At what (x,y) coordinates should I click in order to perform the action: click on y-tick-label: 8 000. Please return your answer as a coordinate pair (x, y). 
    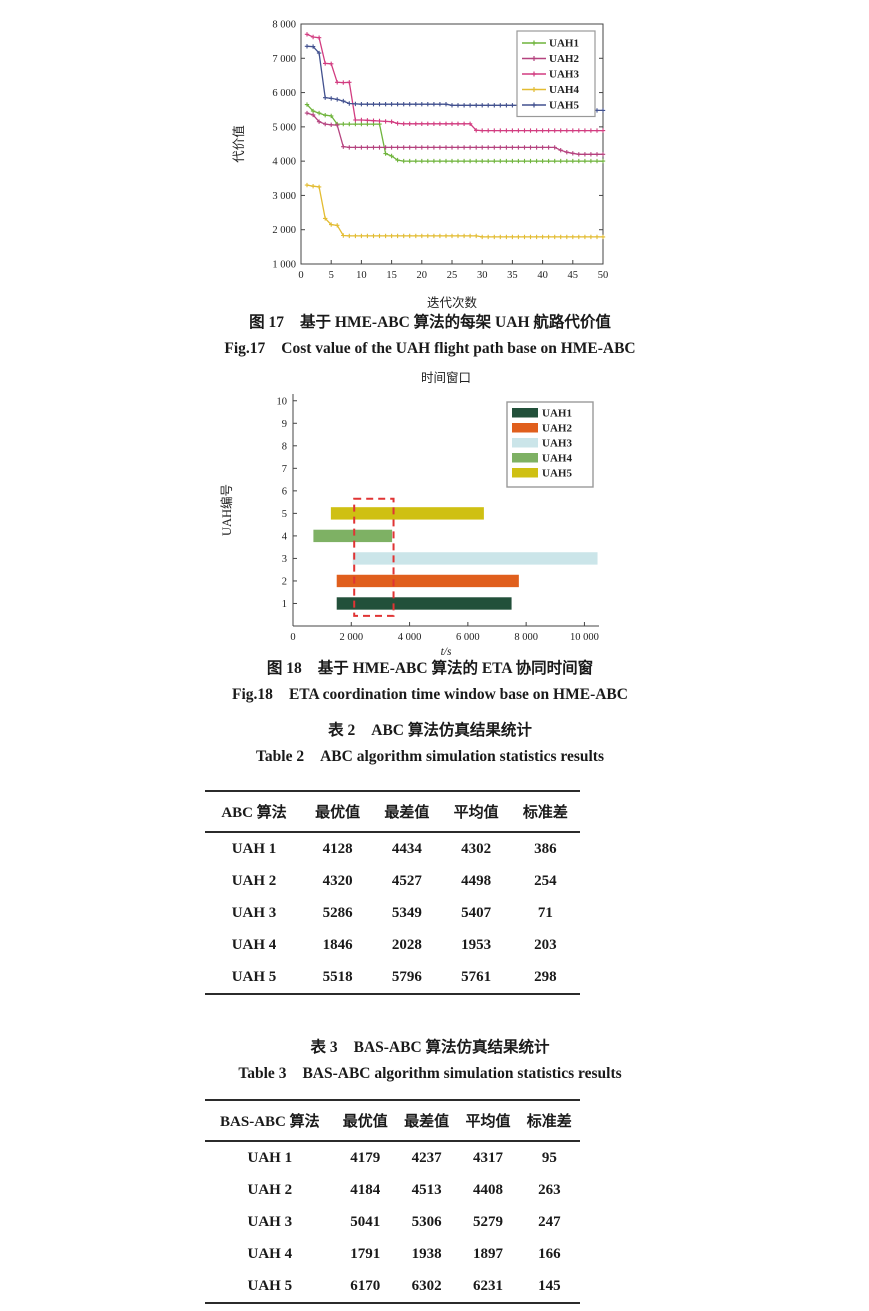
    Looking at the image, I should click on (284, 25).